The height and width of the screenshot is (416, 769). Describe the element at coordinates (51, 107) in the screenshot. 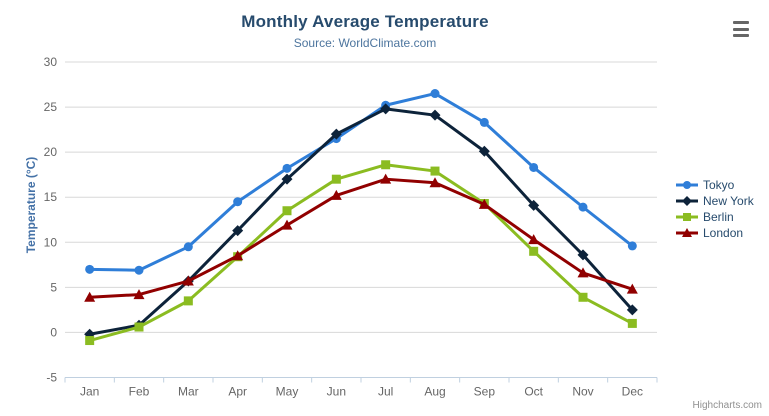

I see `y-tick-label: 25` at that location.